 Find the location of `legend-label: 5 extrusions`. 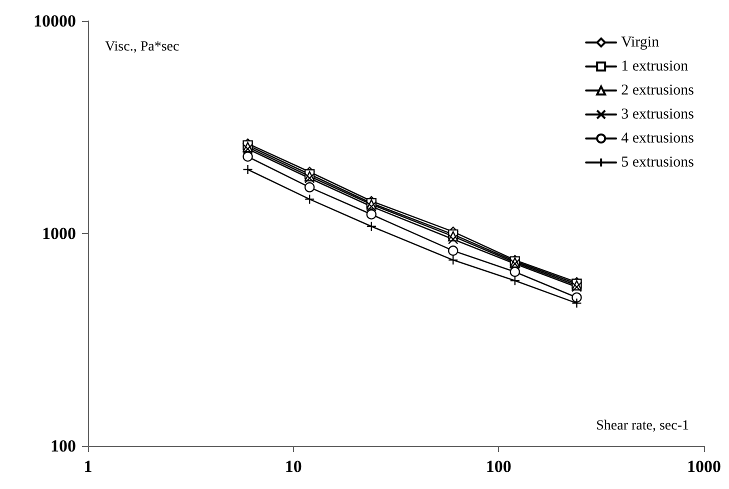

legend-label: 5 extrusions is located at coordinates (657, 162).